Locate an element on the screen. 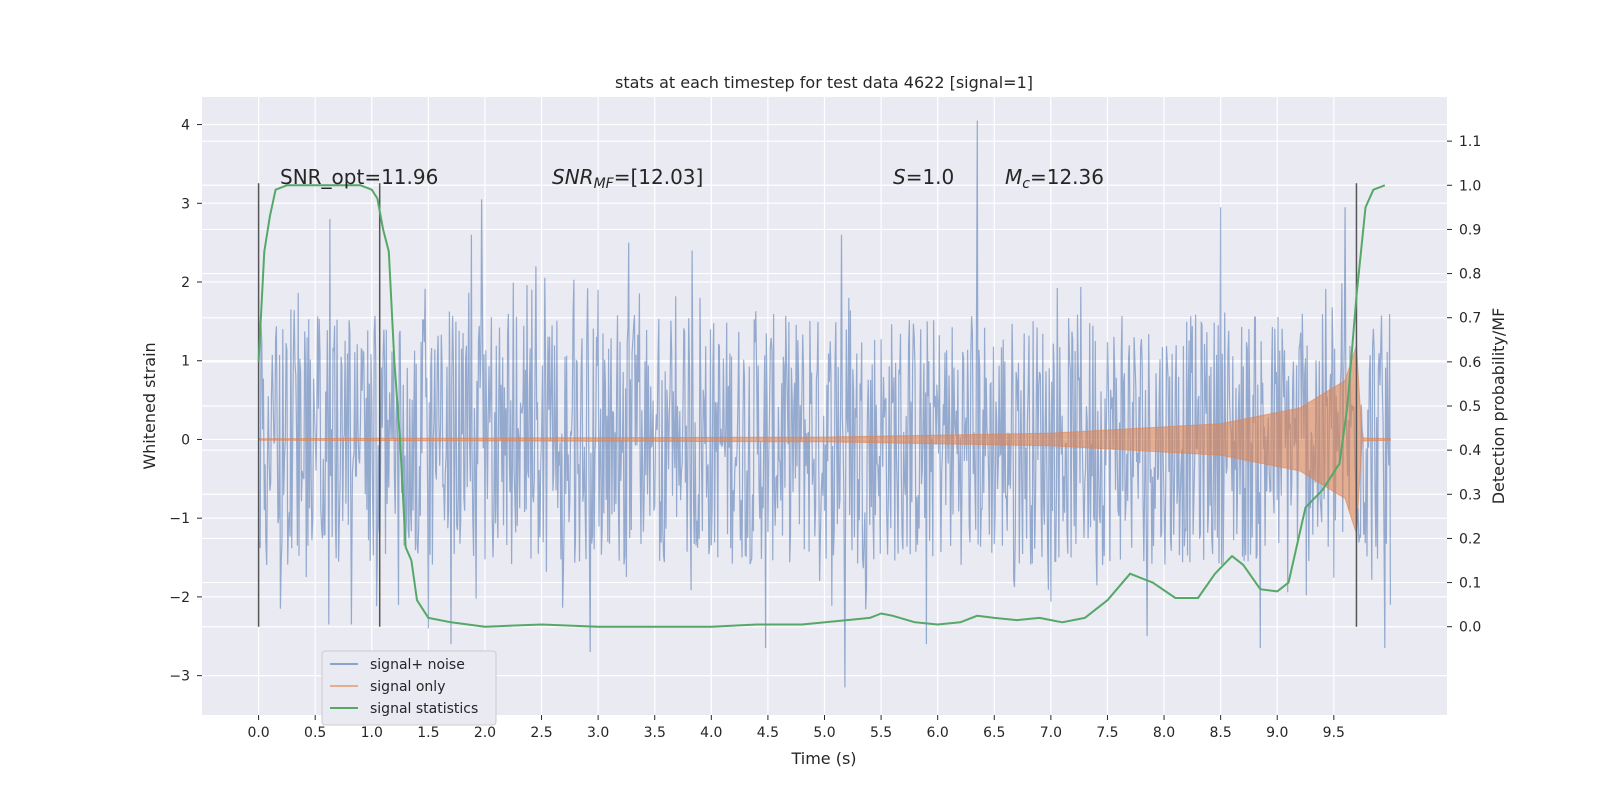 The height and width of the screenshot is (800, 1600). x-axis-label: Time (s) is located at coordinates (823, 758).